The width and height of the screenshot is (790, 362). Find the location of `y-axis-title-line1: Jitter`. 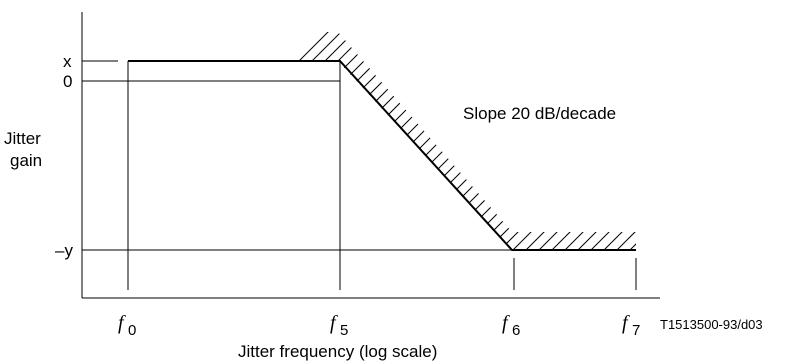

y-axis-title-line1: Jitter is located at coordinates (22, 138).